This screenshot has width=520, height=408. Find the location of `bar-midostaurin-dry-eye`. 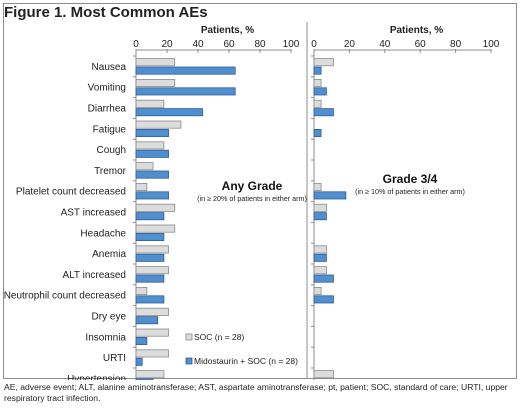

bar-midostaurin-dry-eye is located at coordinates (147, 320).